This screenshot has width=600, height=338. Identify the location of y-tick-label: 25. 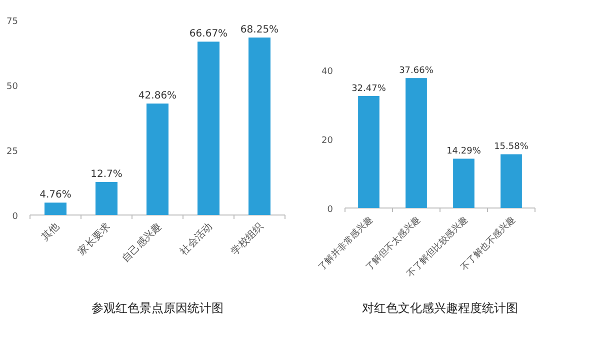
(12, 152).